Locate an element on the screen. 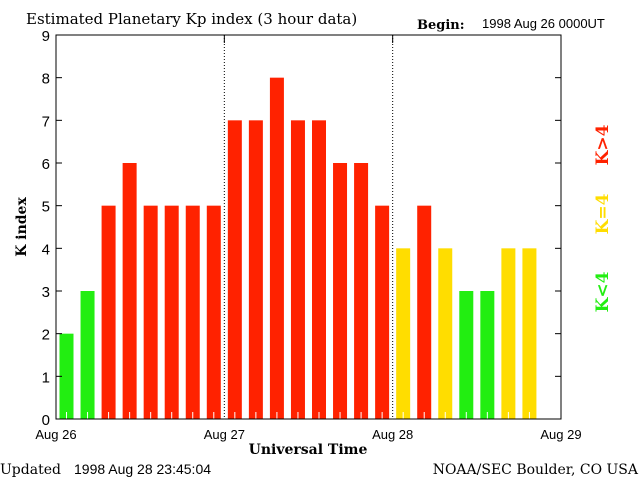  begin-value: 1998 Aug 26 0000UT is located at coordinates (543, 23).